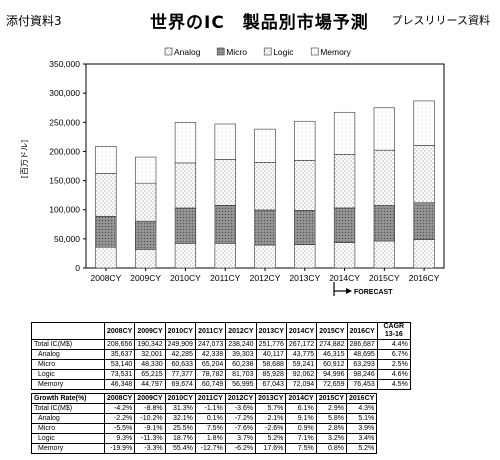 This screenshot has width=500, height=460. Describe the element at coordinates (180, 374) in the screenshot. I see `table-cell: 77,377` at that location.